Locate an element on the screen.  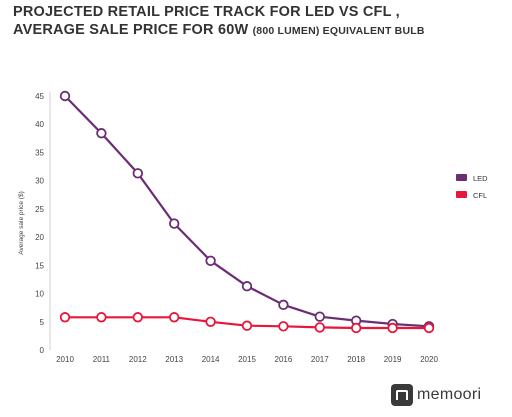
x-tick-label: 2010 is located at coordinates (65, 359).